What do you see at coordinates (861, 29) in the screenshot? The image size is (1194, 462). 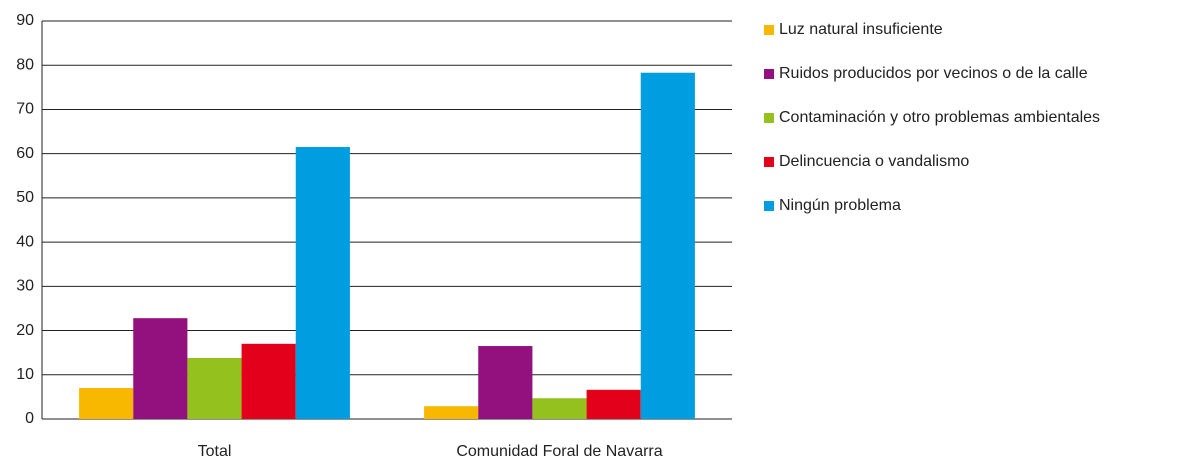 I see `legend-label: Luz natural insuficiente` at bounding box center [861, 29].